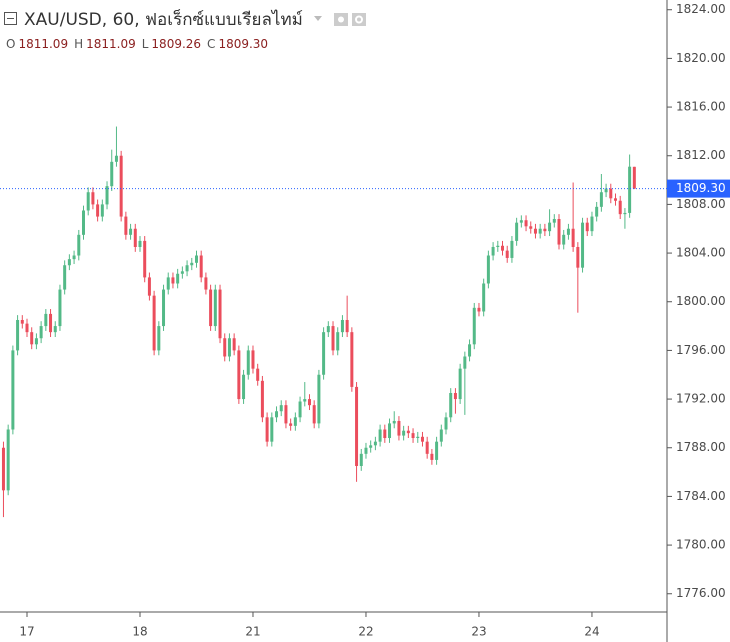  Describe the element at coordinates (701, 350) in the screenshot. I see `y-tick-label: 1796.00` at that location.